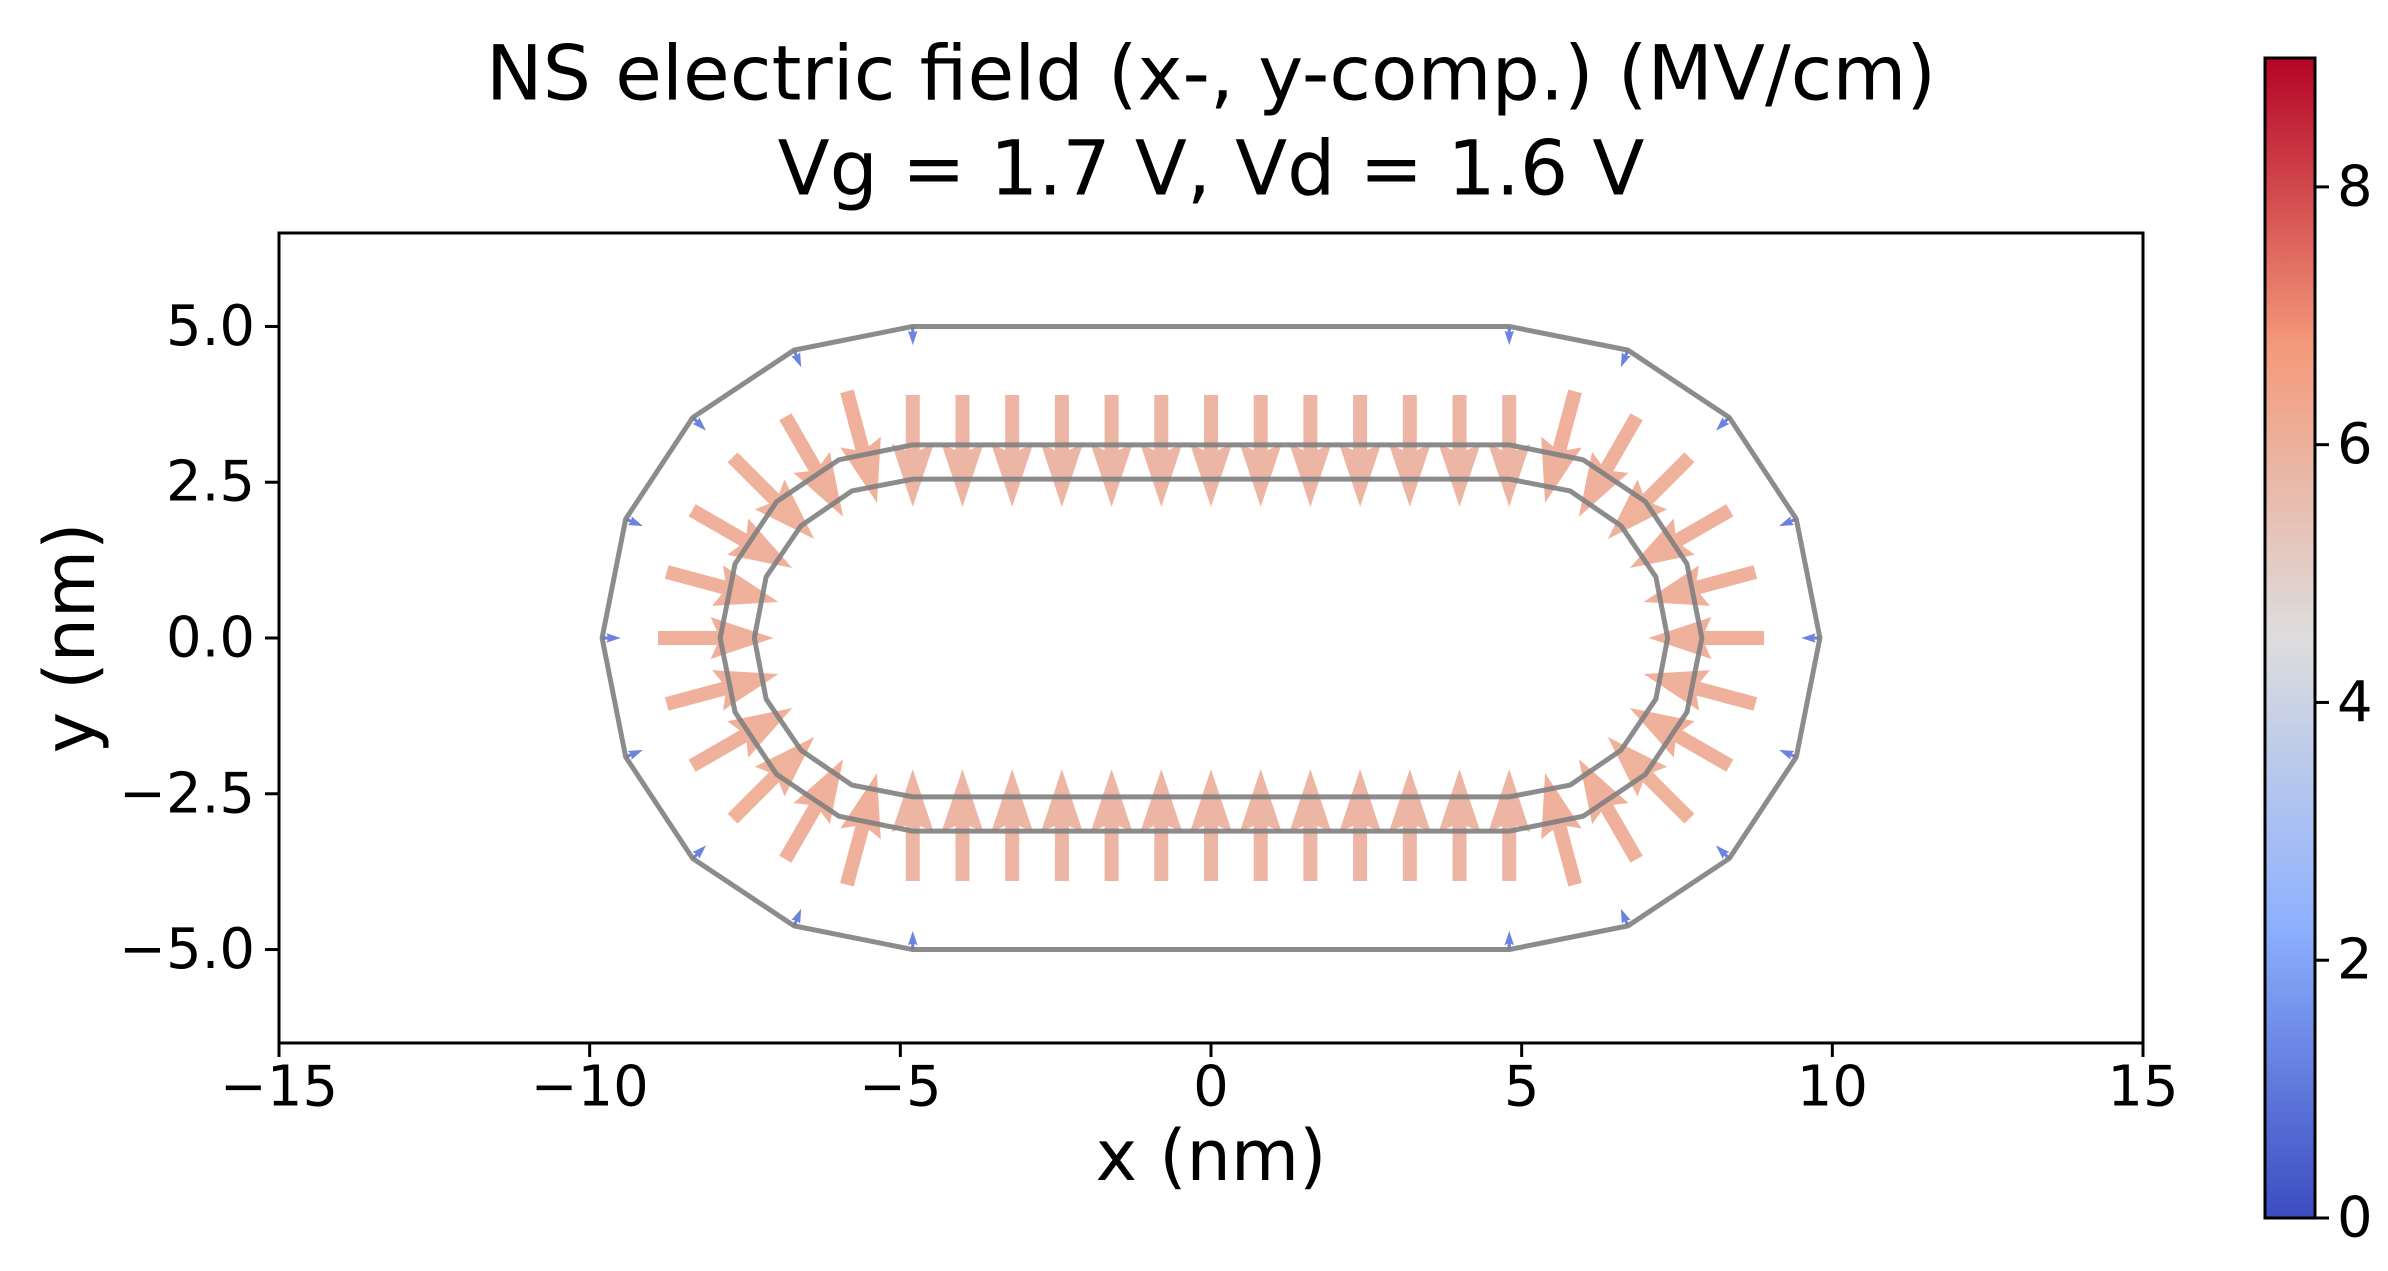  I want to click on chart-subtitle: Vg = 1.7 V, Vd = 1.6 V, so click(1211, 168).